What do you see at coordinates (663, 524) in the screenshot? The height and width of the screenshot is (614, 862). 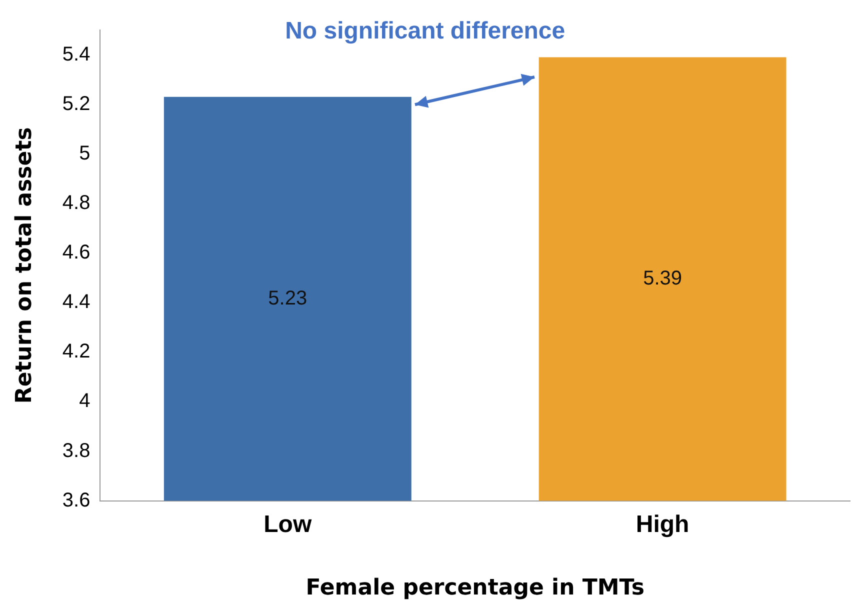 I see `x-tick-label: High` at bounding box center [663, 524].